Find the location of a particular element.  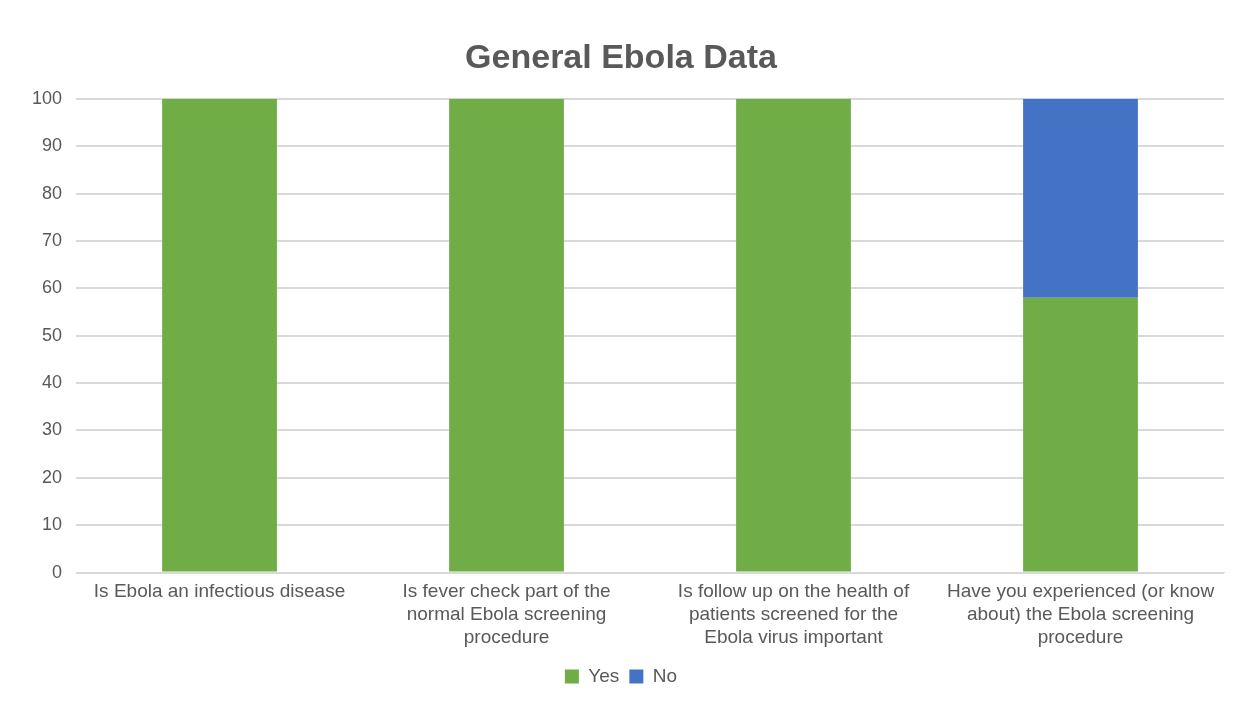

y-tick-label: 40 is located at coordinates (52, 382).